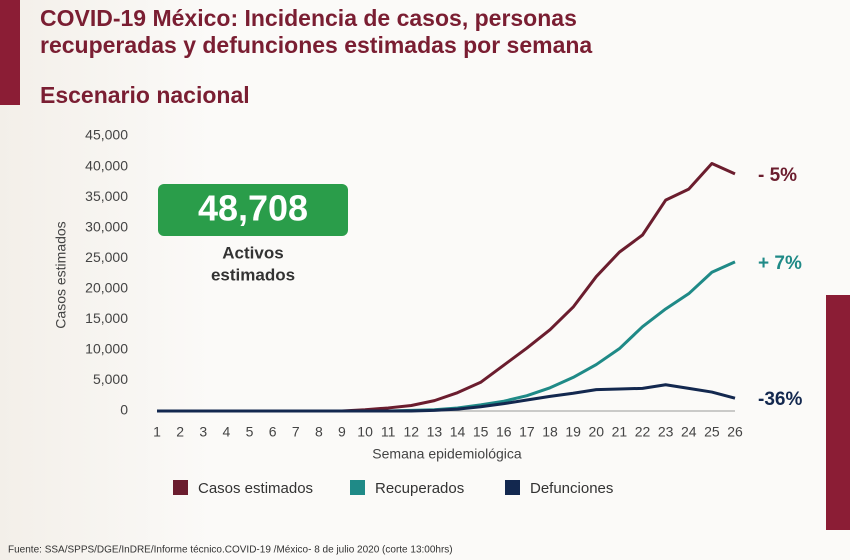 The width and height of the screenshot is (850, 560). Describe the element at coordinates (446, 398) in the screenshot. I see `series-line` at that location.